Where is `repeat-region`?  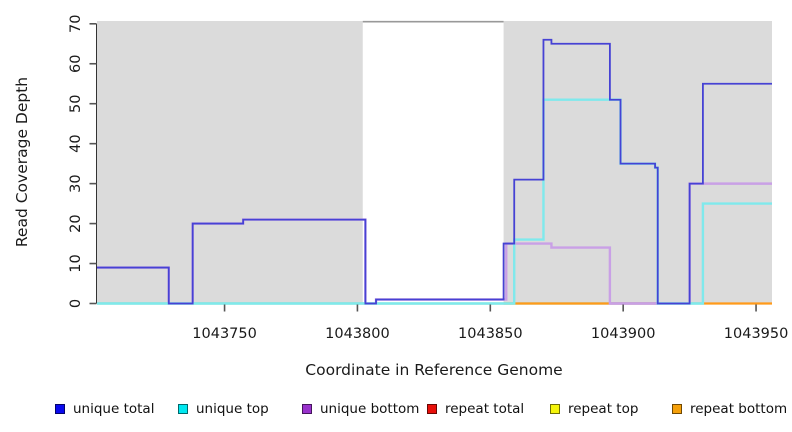
repeat-region is located at coordinates (433, 162).